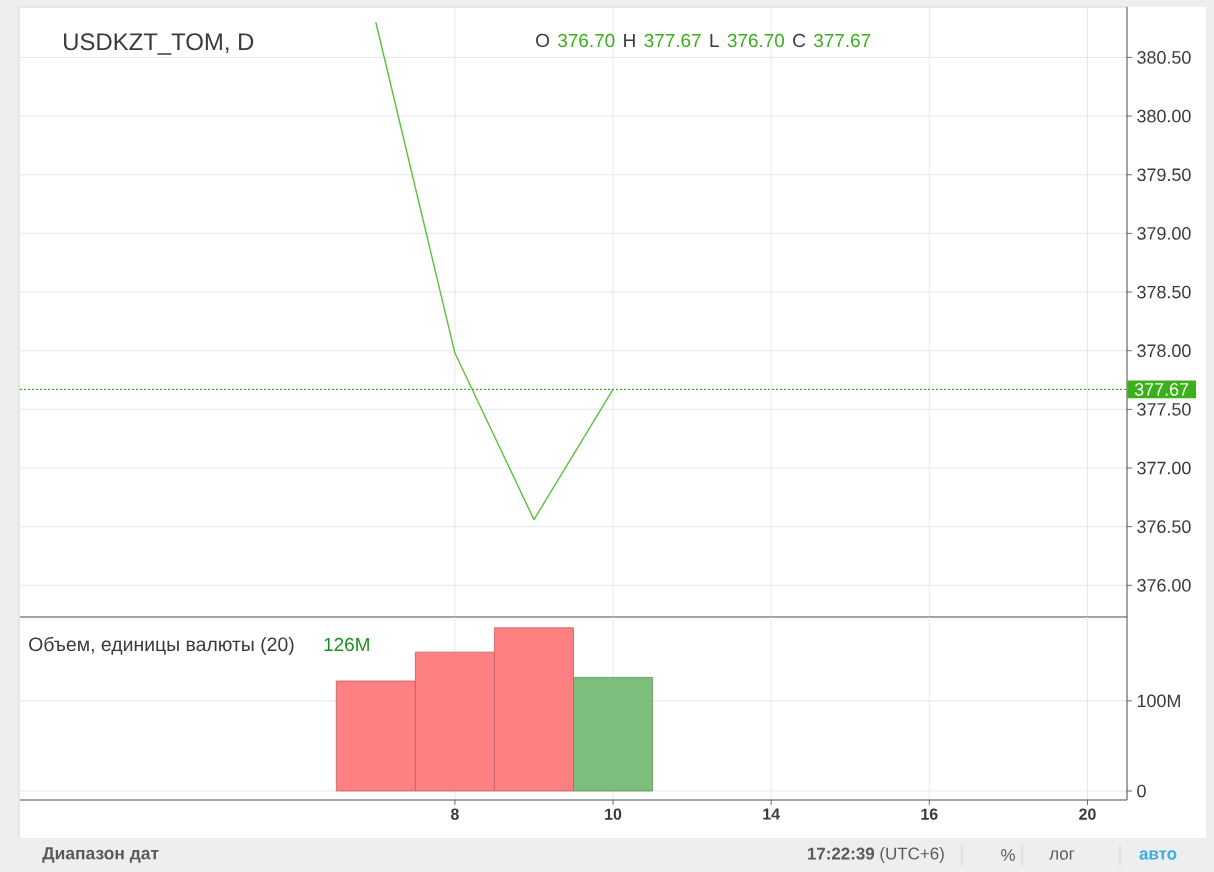 The height and width of the screenshot is (872, 1214). What do you see at coordinates (346, 644) in the screenshot?
I see `annotation: 126M` at bounding box center [346, 644].